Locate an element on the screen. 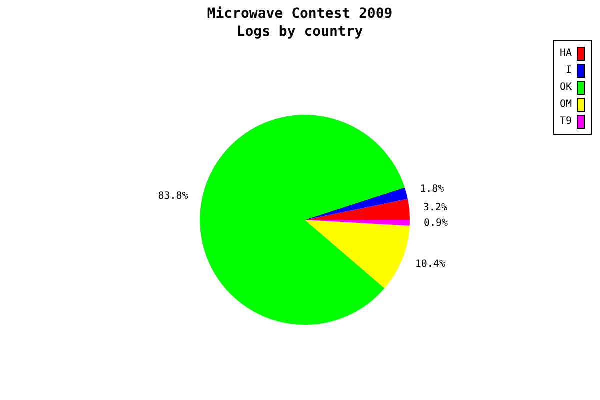 The image size is (600, 400). chart-subtitle: Logs by country is located at coordinates (300, 32).